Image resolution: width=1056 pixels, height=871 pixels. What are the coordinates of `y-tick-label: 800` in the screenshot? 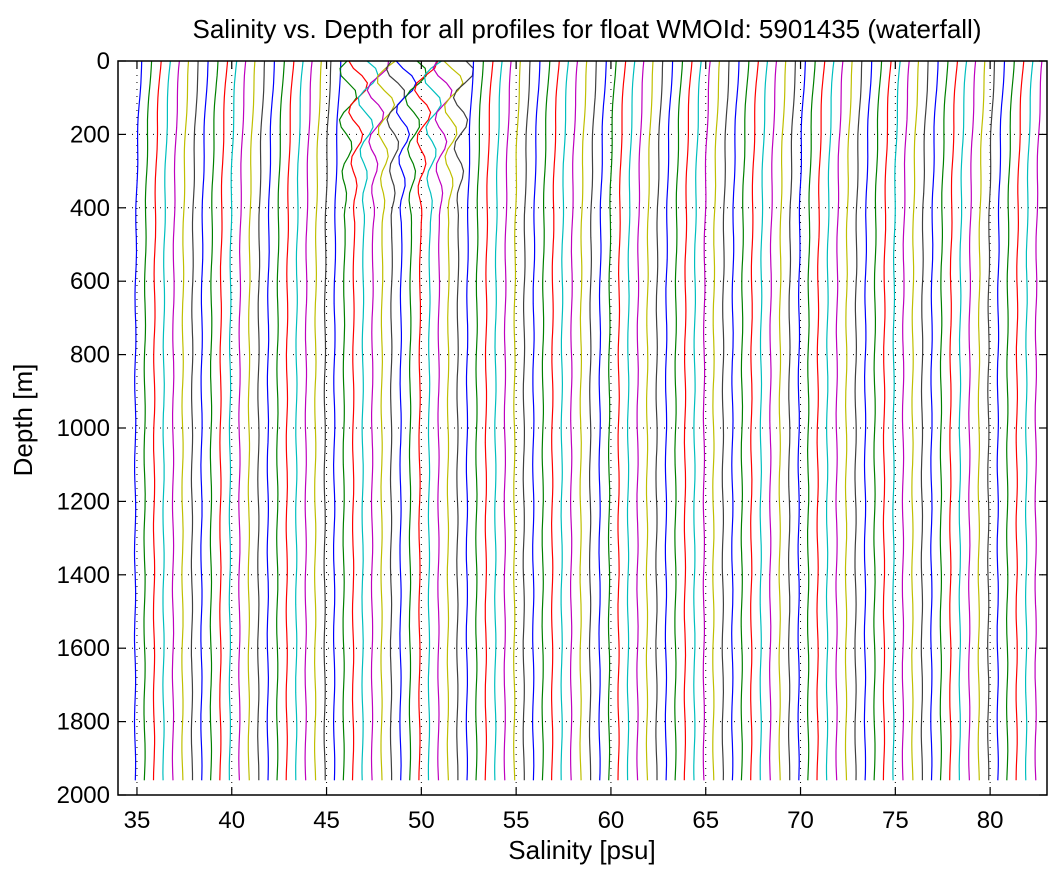 It's located at (90, 355).